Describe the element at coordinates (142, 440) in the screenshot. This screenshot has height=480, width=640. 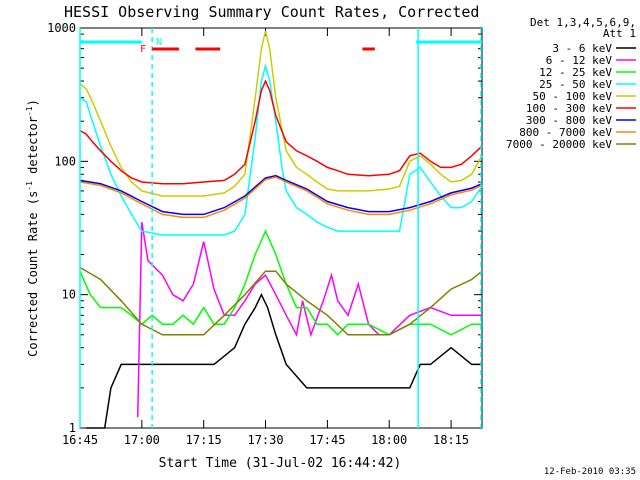
I see `x-tick-label-1: 17:00` at that location.